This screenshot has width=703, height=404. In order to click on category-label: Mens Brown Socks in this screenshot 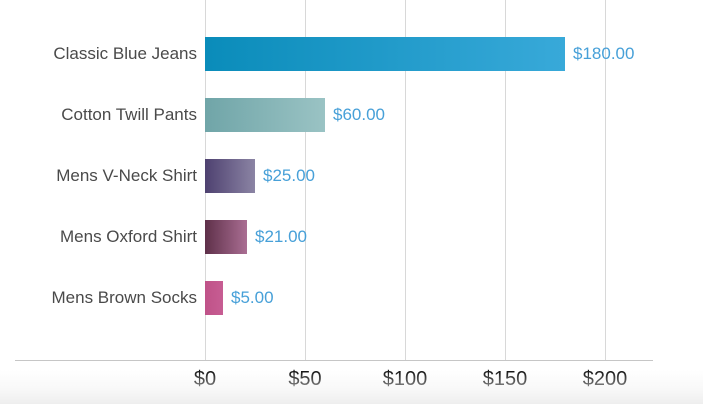, I will do `click(124, 297)`.